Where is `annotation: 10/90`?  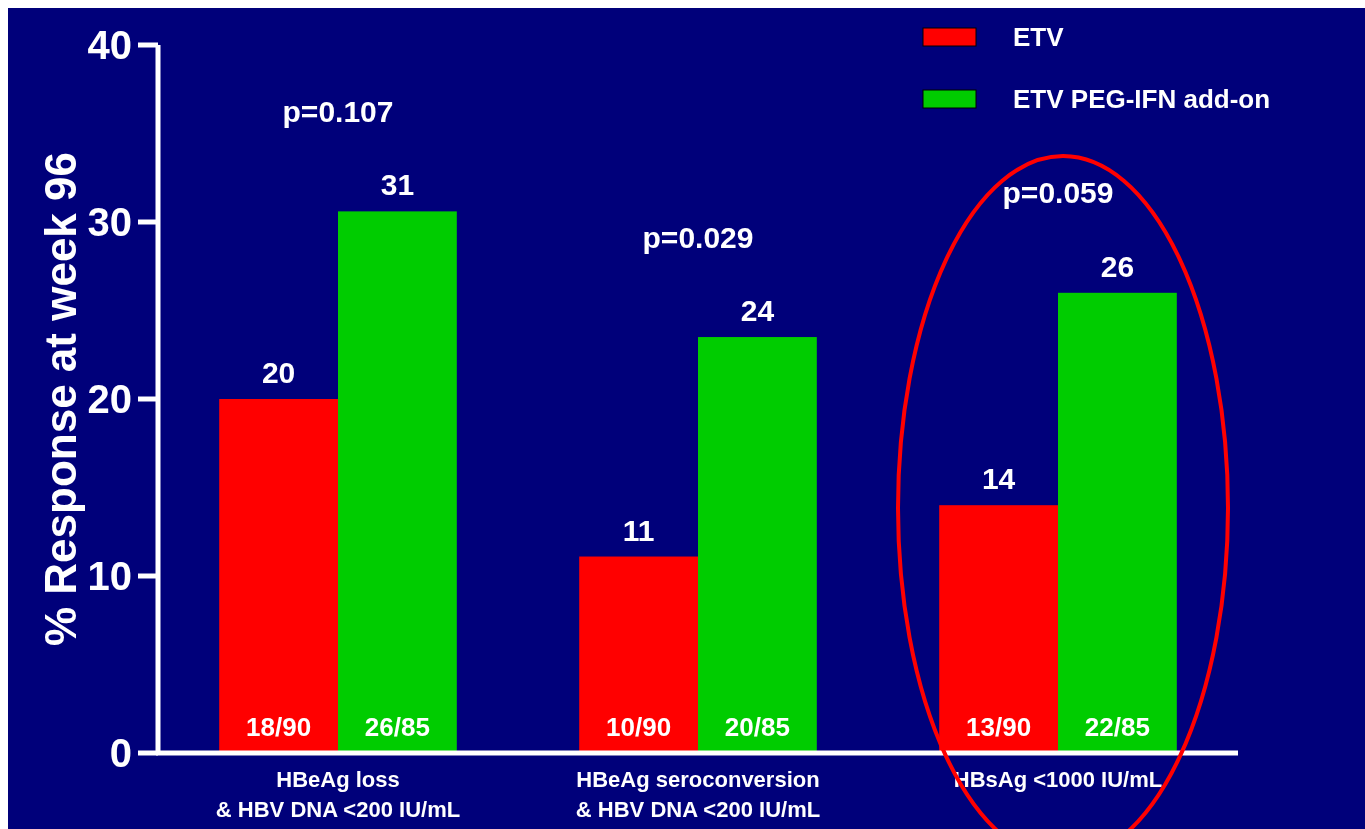
annotation: 10/90 is located at coordinates (639, 726).